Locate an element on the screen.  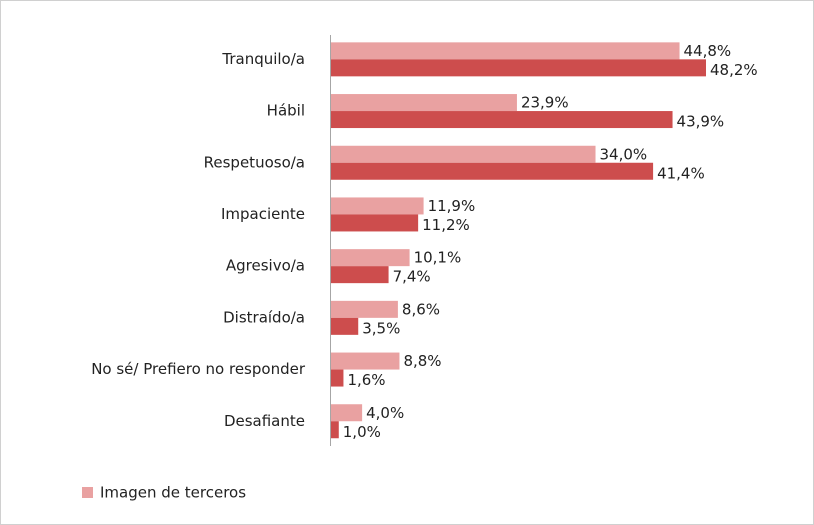
y-tick-label: No sé/ Prefiero no responder is located at coordinates (198, 369).